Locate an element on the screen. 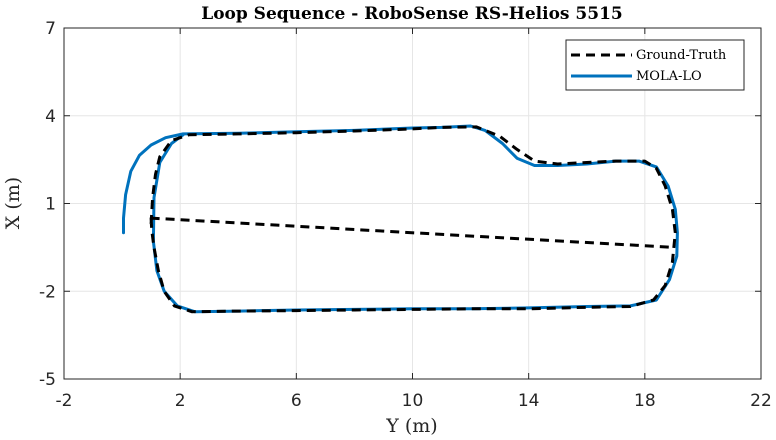 The image size is (776, 440). y-tick-label: 4 is located at coordinates (50, 117).